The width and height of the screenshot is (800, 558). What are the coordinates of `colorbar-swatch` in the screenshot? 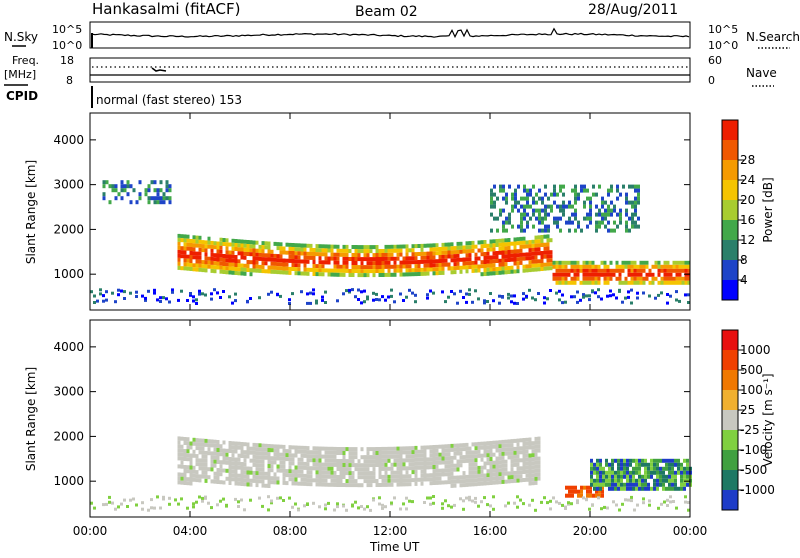 It's located at (730, 290).